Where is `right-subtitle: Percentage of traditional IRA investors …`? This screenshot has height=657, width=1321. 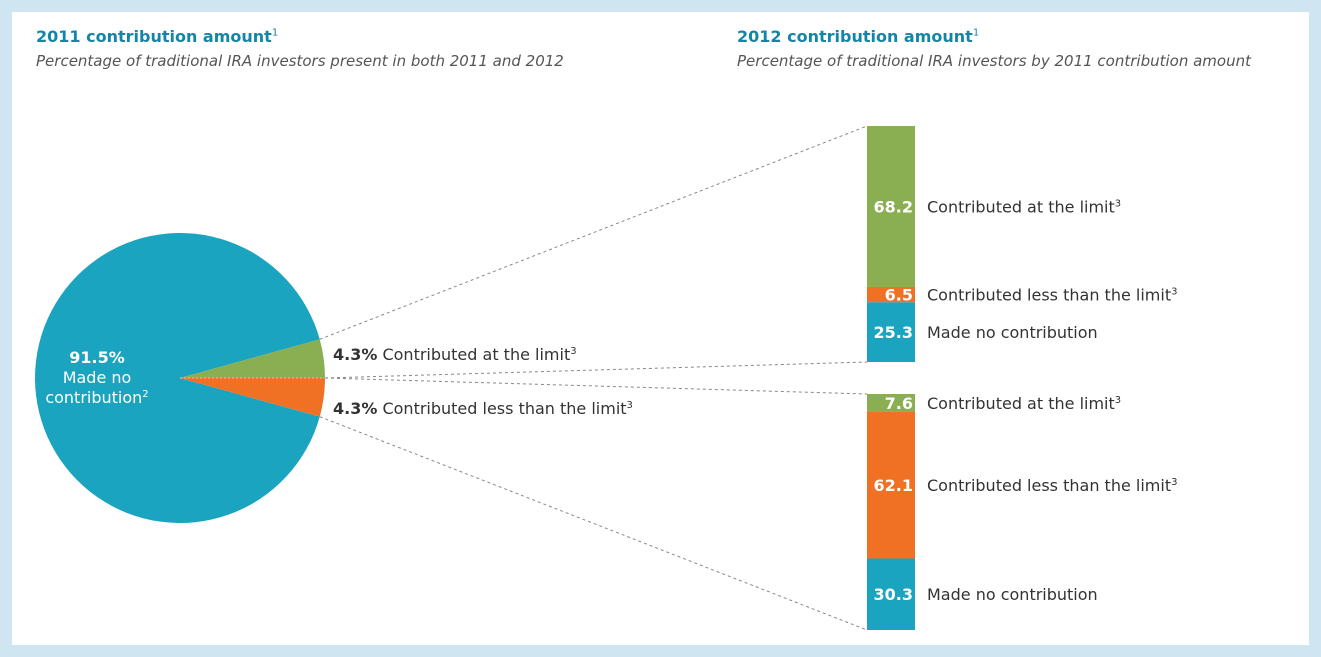 right-subtitle: Percentage of traditional IRA investors … is located at coordinates (994, 61).